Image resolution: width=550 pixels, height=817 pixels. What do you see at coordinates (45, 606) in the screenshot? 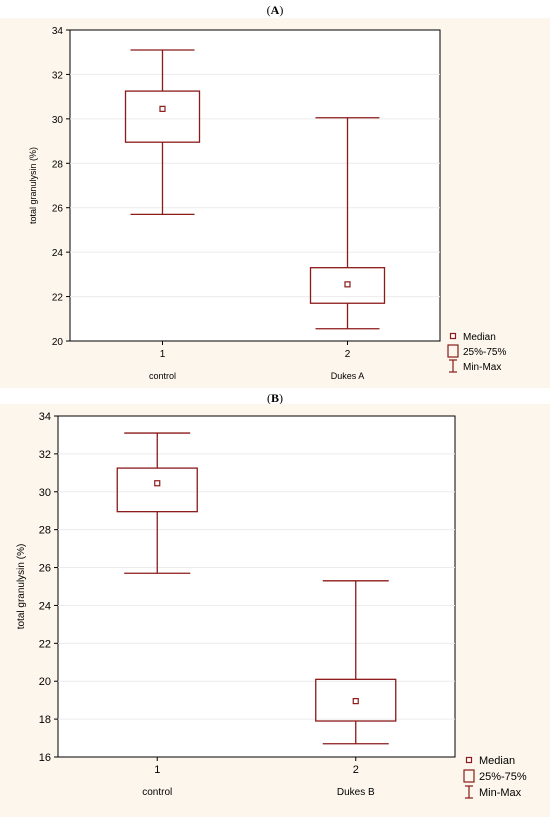
I see `panel-b-y-tick-label: 24` at bounding box center [45, 606].